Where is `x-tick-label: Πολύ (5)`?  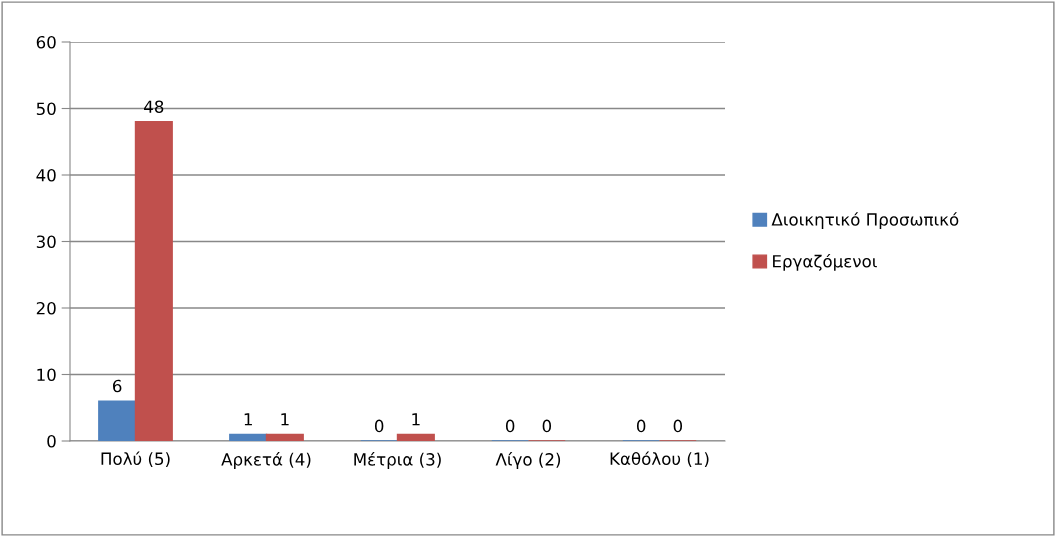
x-tick-label: Πολύ (5) is located at coordinates (135, 459).